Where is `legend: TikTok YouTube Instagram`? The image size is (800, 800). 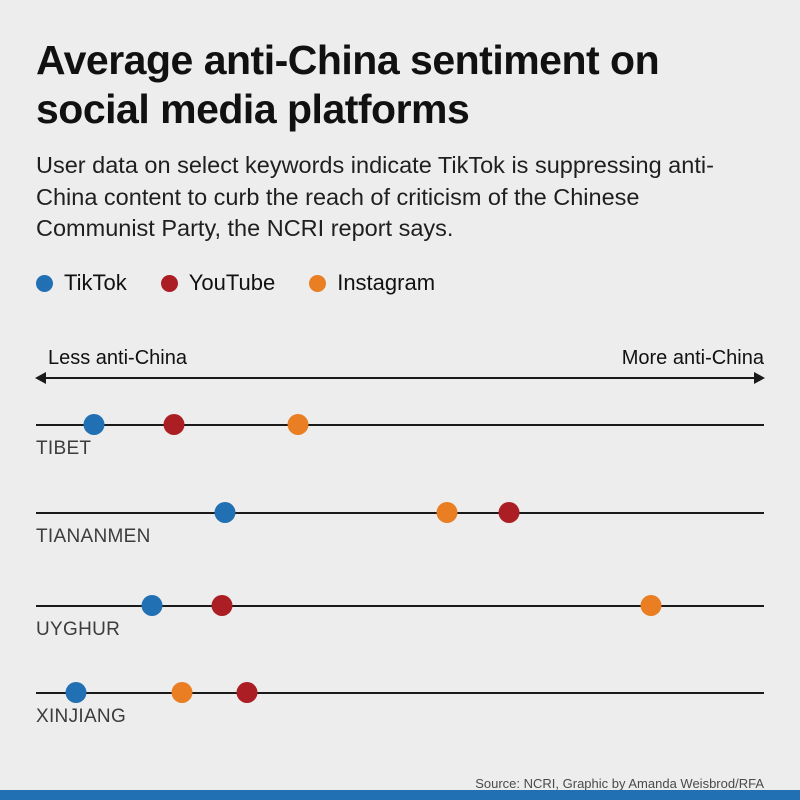
legend: TikTok YouTube Instagram is located at coordinates (235, 283).